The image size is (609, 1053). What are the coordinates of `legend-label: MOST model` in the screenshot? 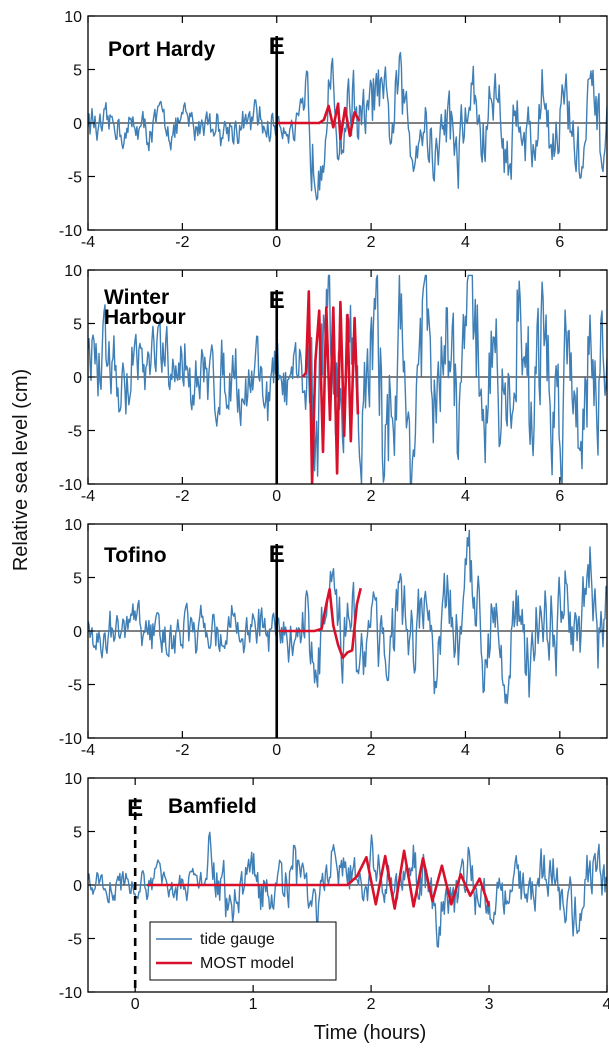 It's located at (247, 963).